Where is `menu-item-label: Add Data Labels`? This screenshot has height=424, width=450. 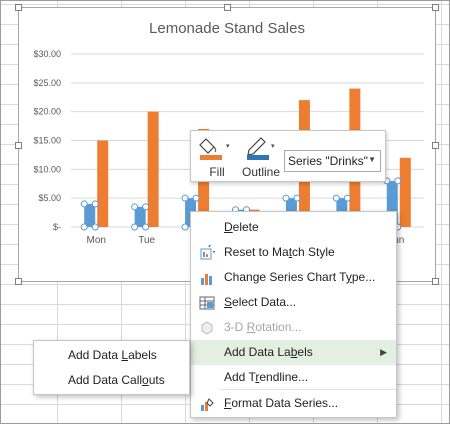
menu-item-label: Add Data Labels is located at coordinates (268, 352).